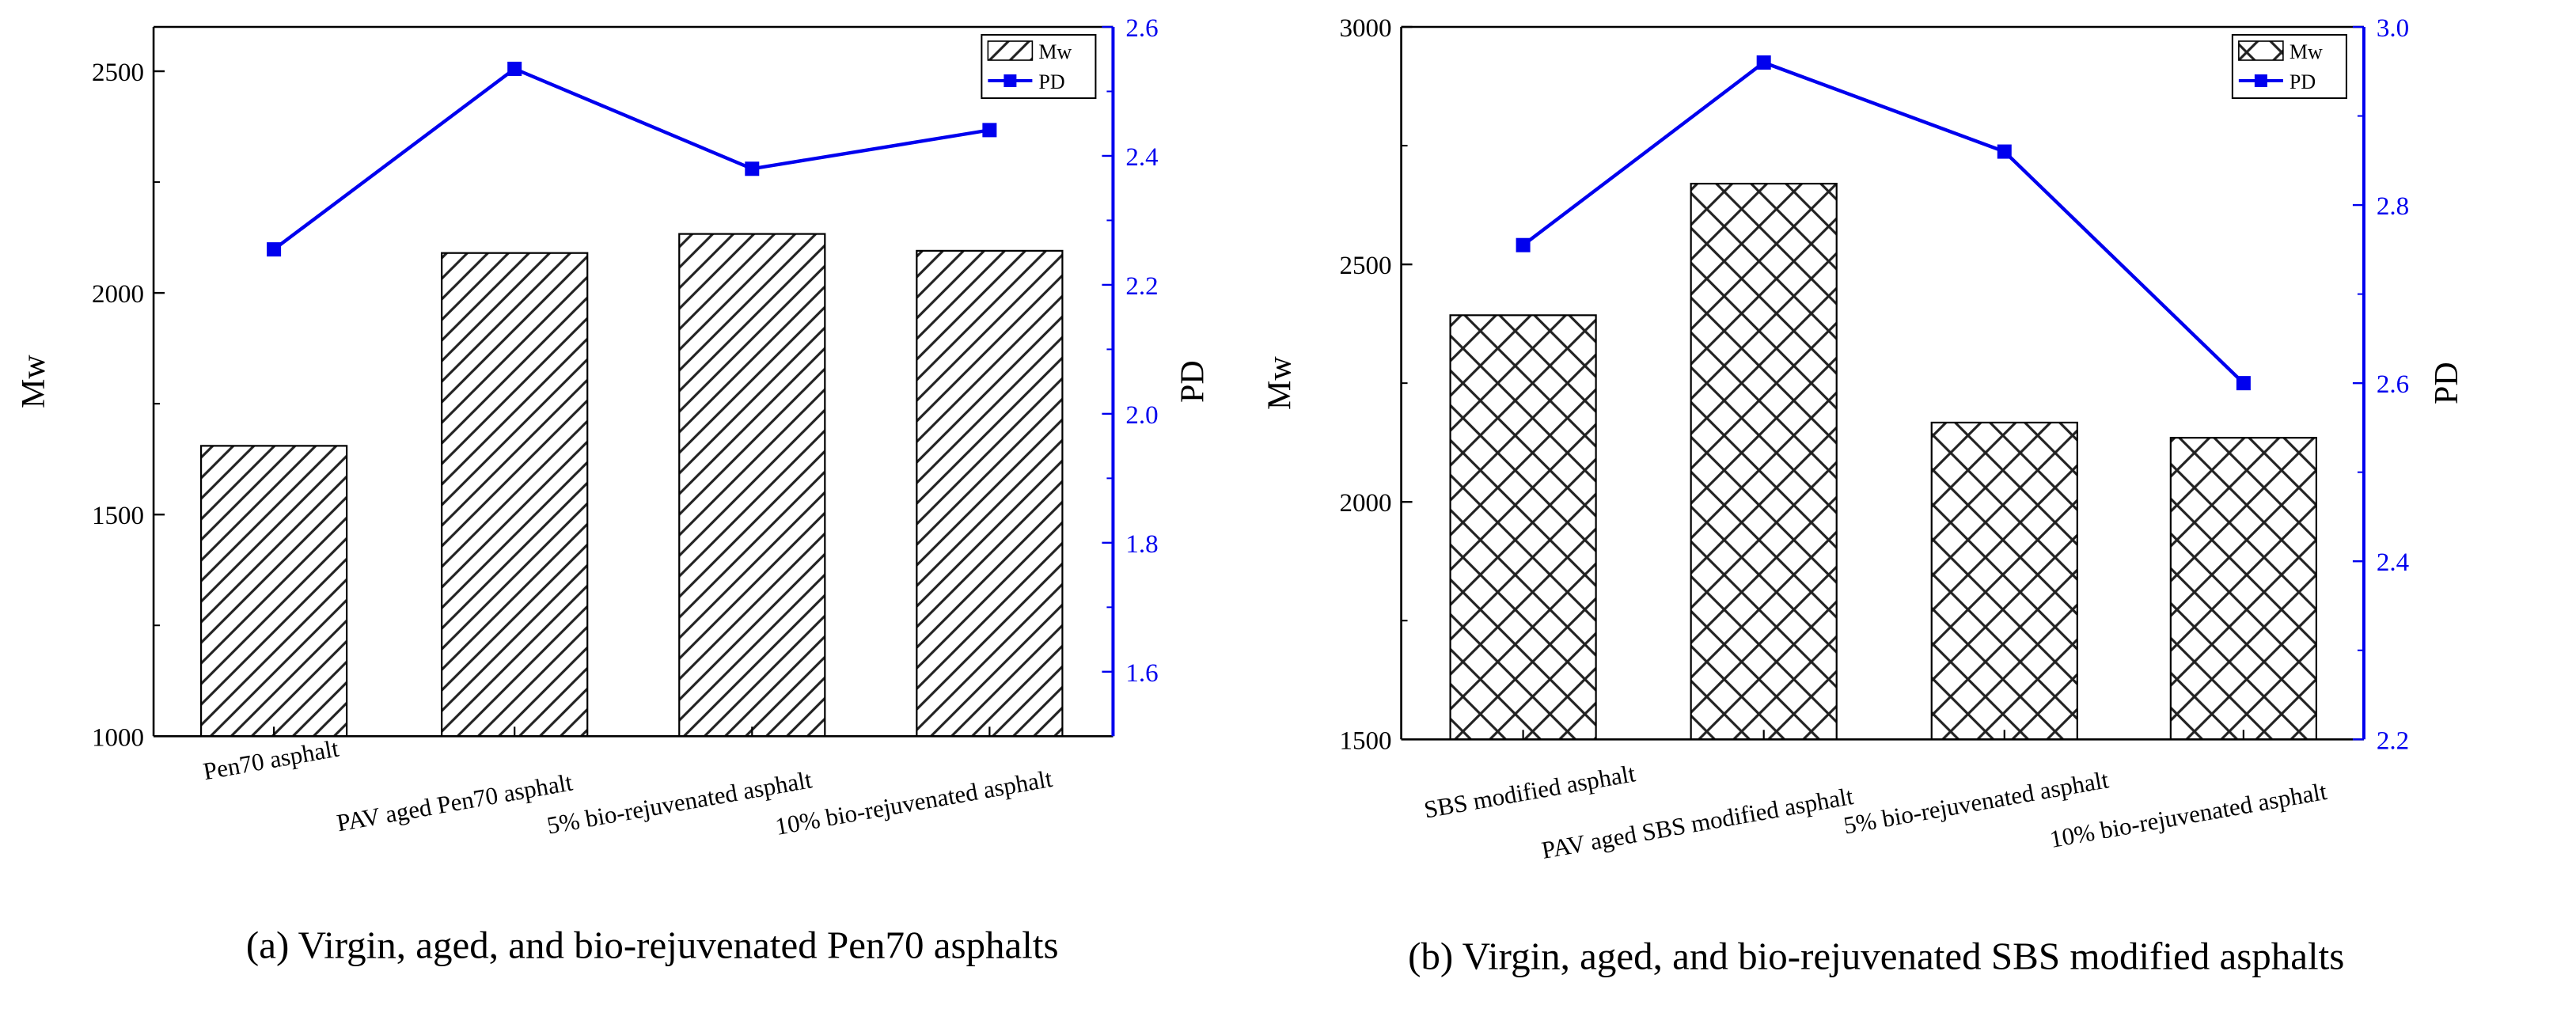 The width and height of the screenshot is (2576, 1028). I want to click on tick-label-right-a: 2.0, so click(1141, 415).